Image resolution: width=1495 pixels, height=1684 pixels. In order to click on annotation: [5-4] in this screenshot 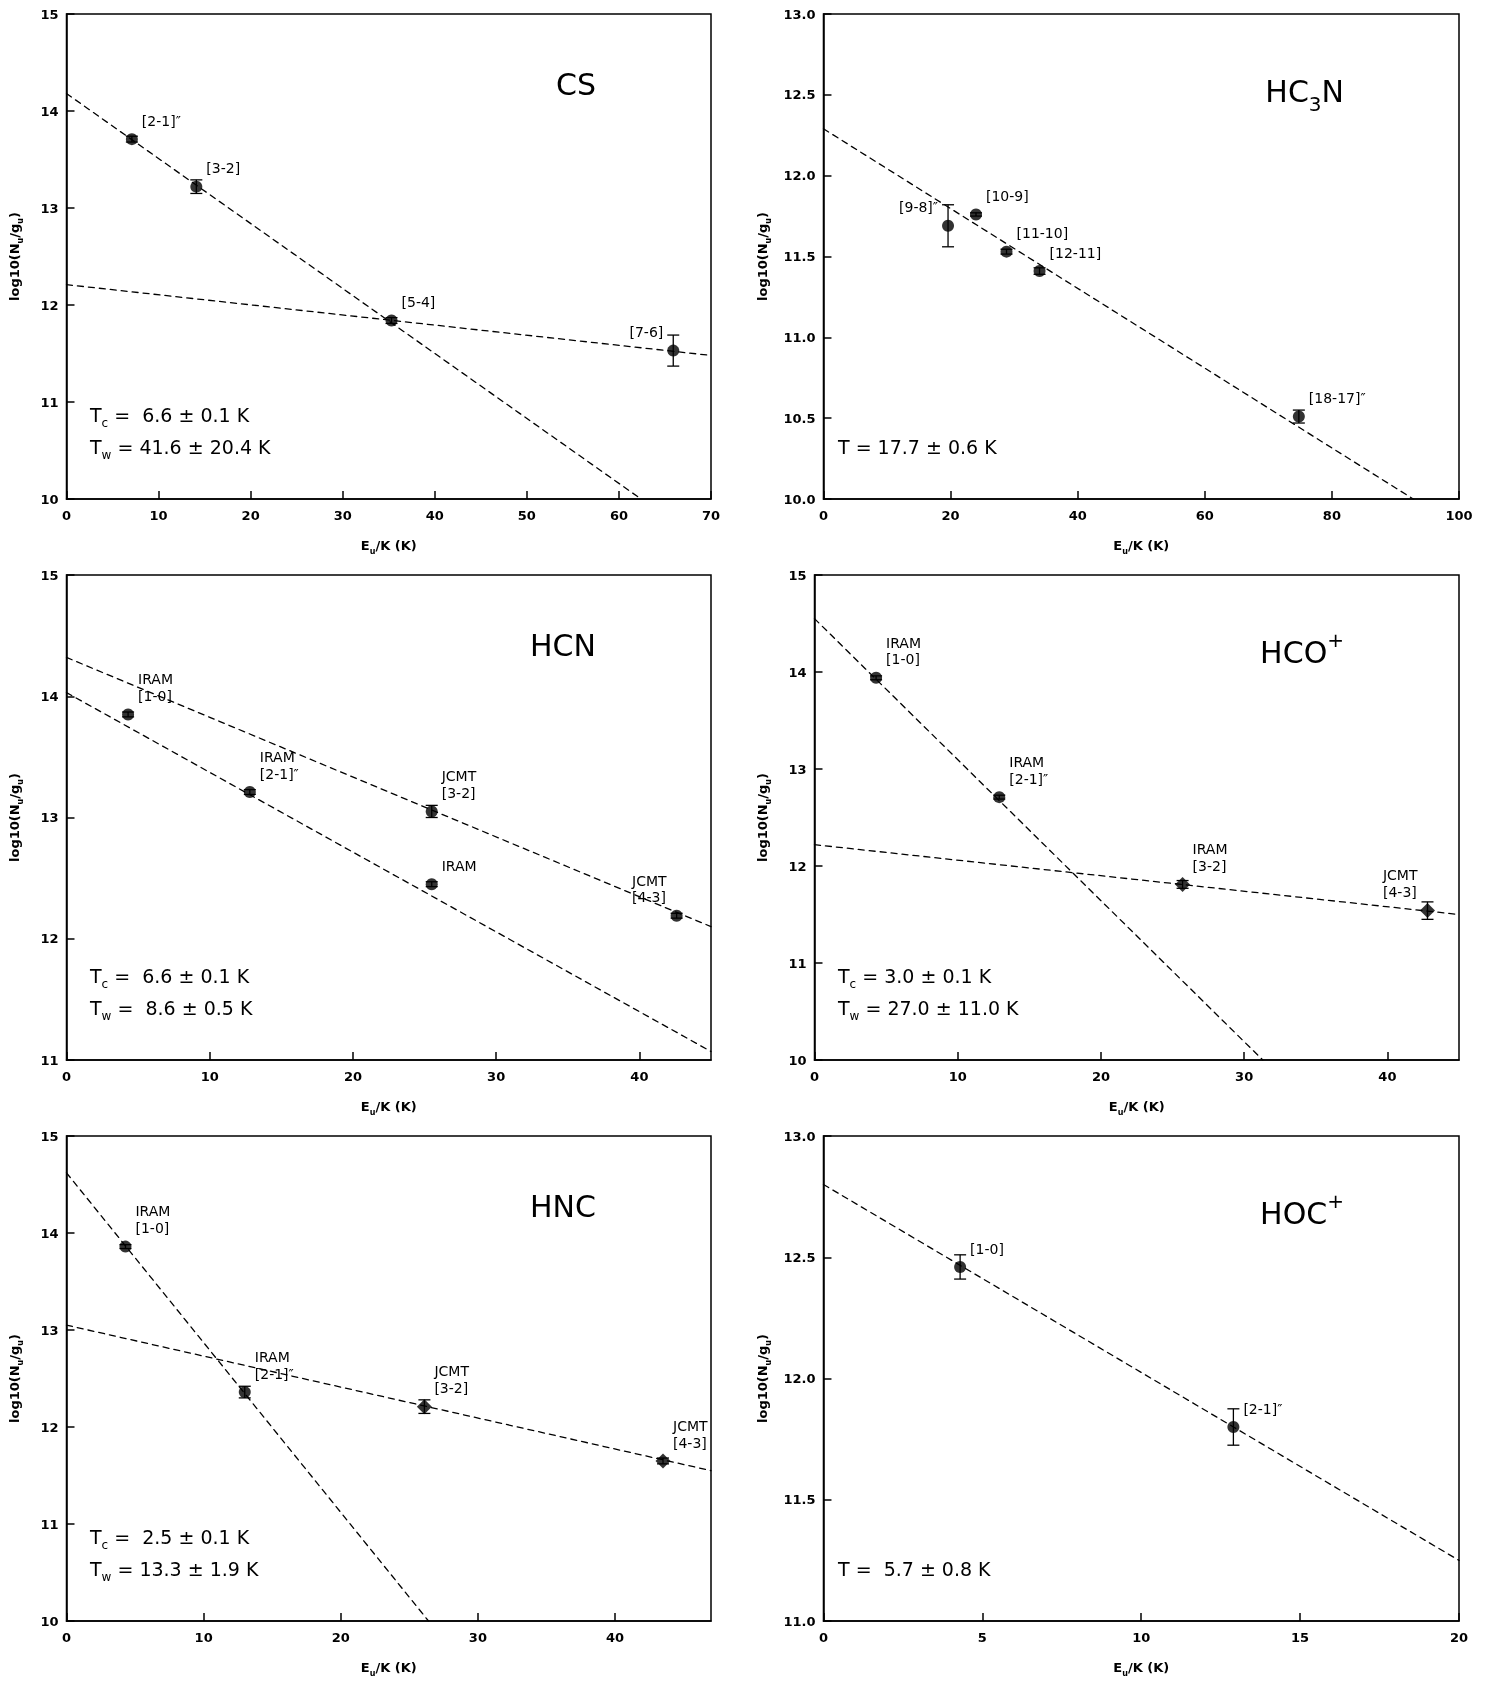, I will do `click(418, 302)`.